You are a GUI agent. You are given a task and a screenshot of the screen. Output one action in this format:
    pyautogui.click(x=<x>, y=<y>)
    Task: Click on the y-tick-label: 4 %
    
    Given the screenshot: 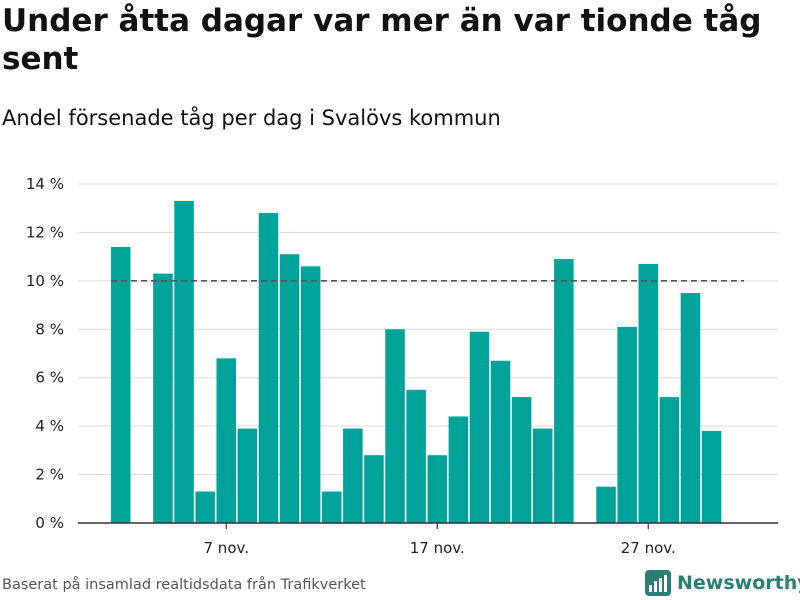 What is the action you would take?
    pyautogui.click(x=49, y=426)
    